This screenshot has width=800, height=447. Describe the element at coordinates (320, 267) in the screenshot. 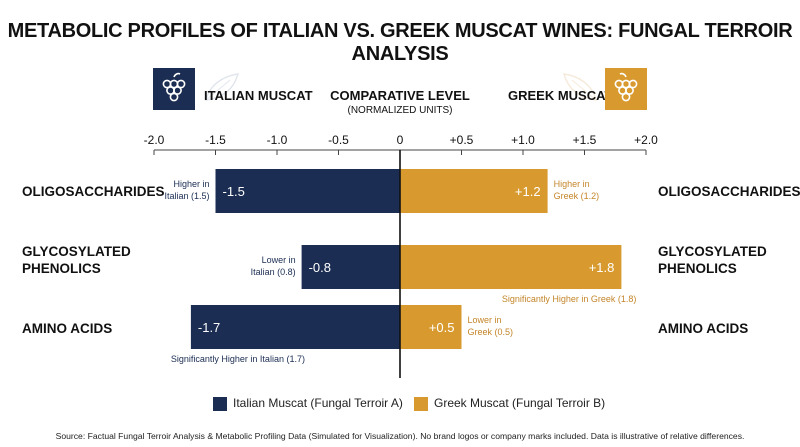

I see `italian-value-label: -0.8` at that location.